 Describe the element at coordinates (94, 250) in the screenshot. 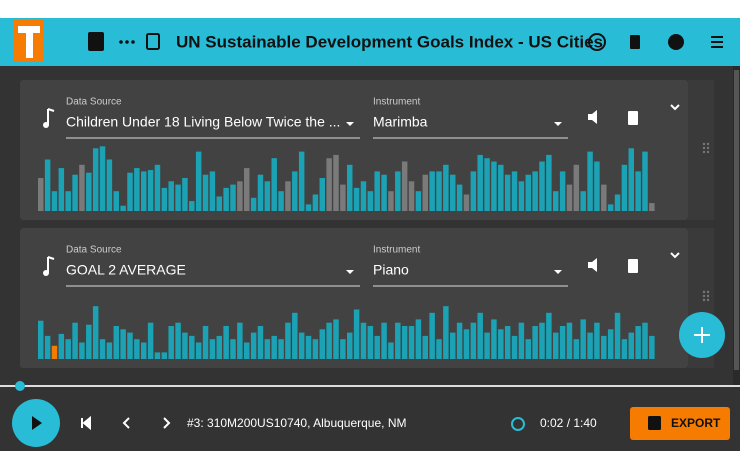

I see `source-label: Data Source` at that location.